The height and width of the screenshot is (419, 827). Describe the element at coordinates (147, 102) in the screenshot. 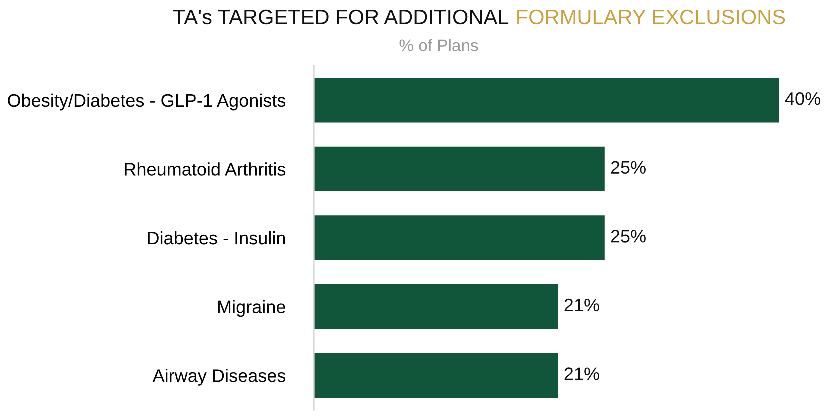

I see `y-tick-label: Obesity/Diabetes - GLP-1 Agonists` at that location.